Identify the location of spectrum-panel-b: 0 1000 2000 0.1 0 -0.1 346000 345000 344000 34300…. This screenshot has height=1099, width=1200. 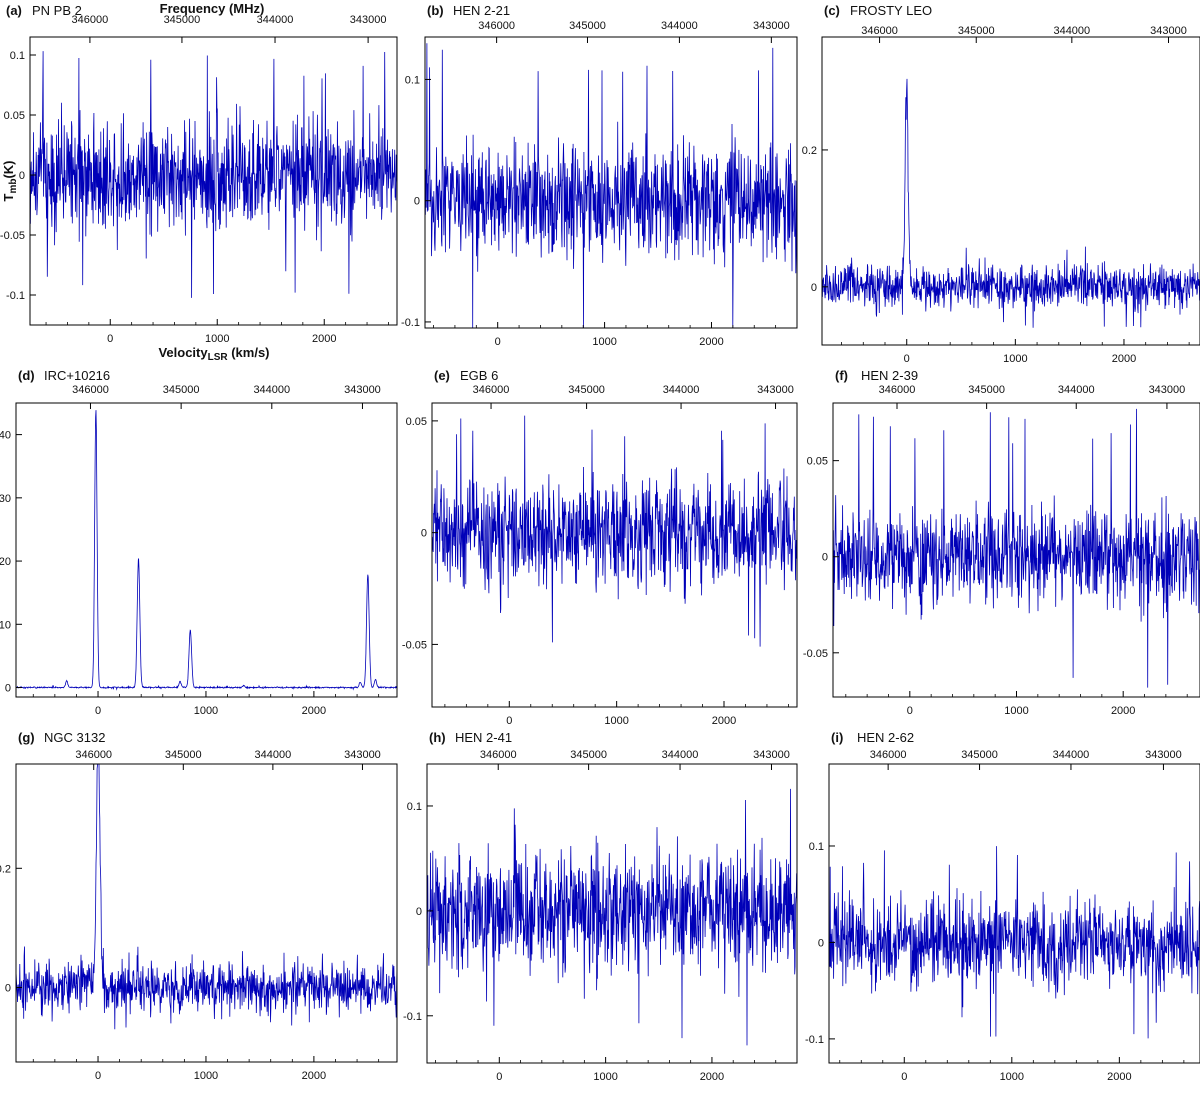
(599, 175).